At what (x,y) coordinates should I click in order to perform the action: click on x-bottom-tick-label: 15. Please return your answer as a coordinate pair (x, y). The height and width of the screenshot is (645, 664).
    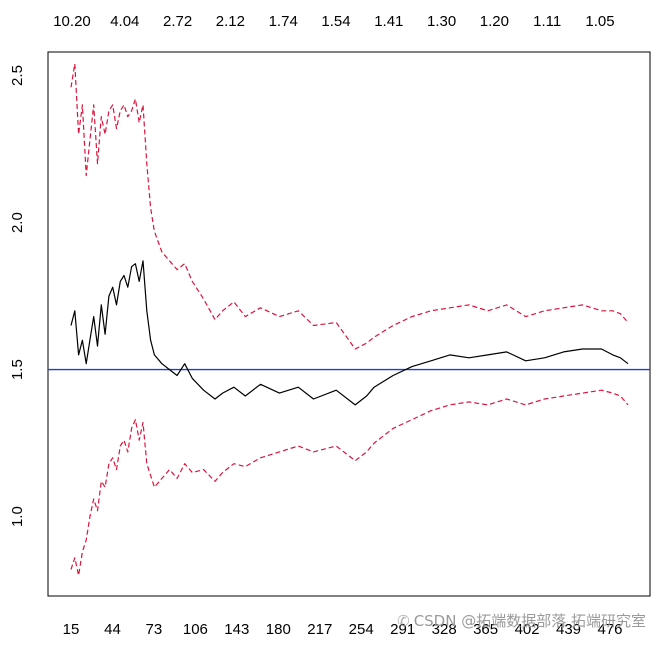
    Looking at the image, I should click on (71, 629).